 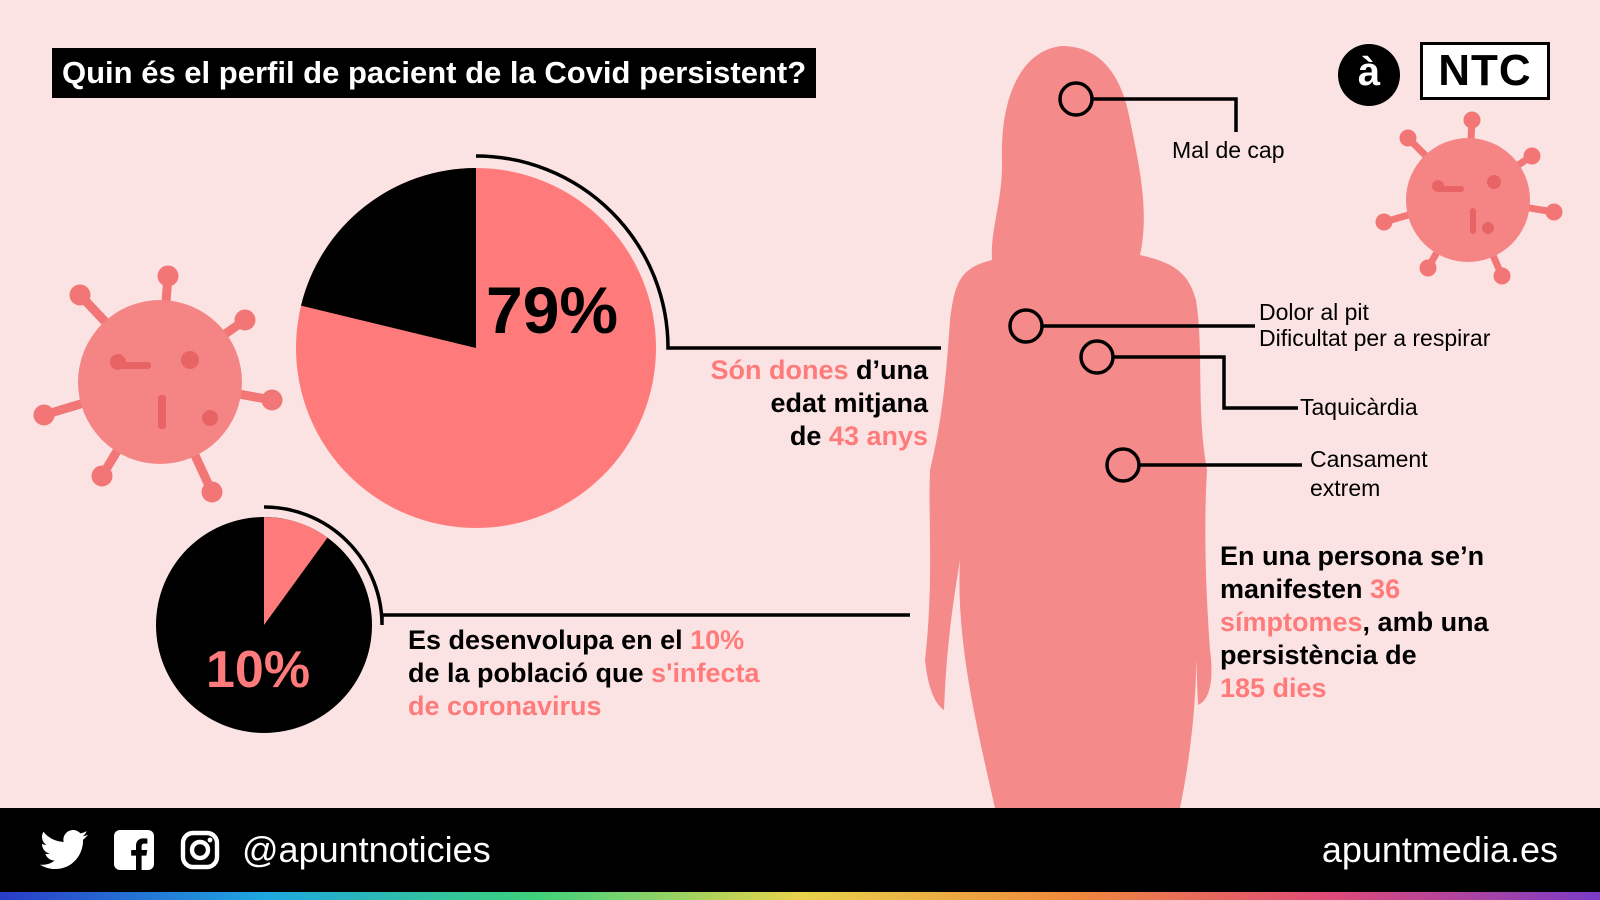 What do you see at coordinates (530, 673) in the screenshot?
I see `persistent-desc-text: de la població que` at bounding box center [530, 673].